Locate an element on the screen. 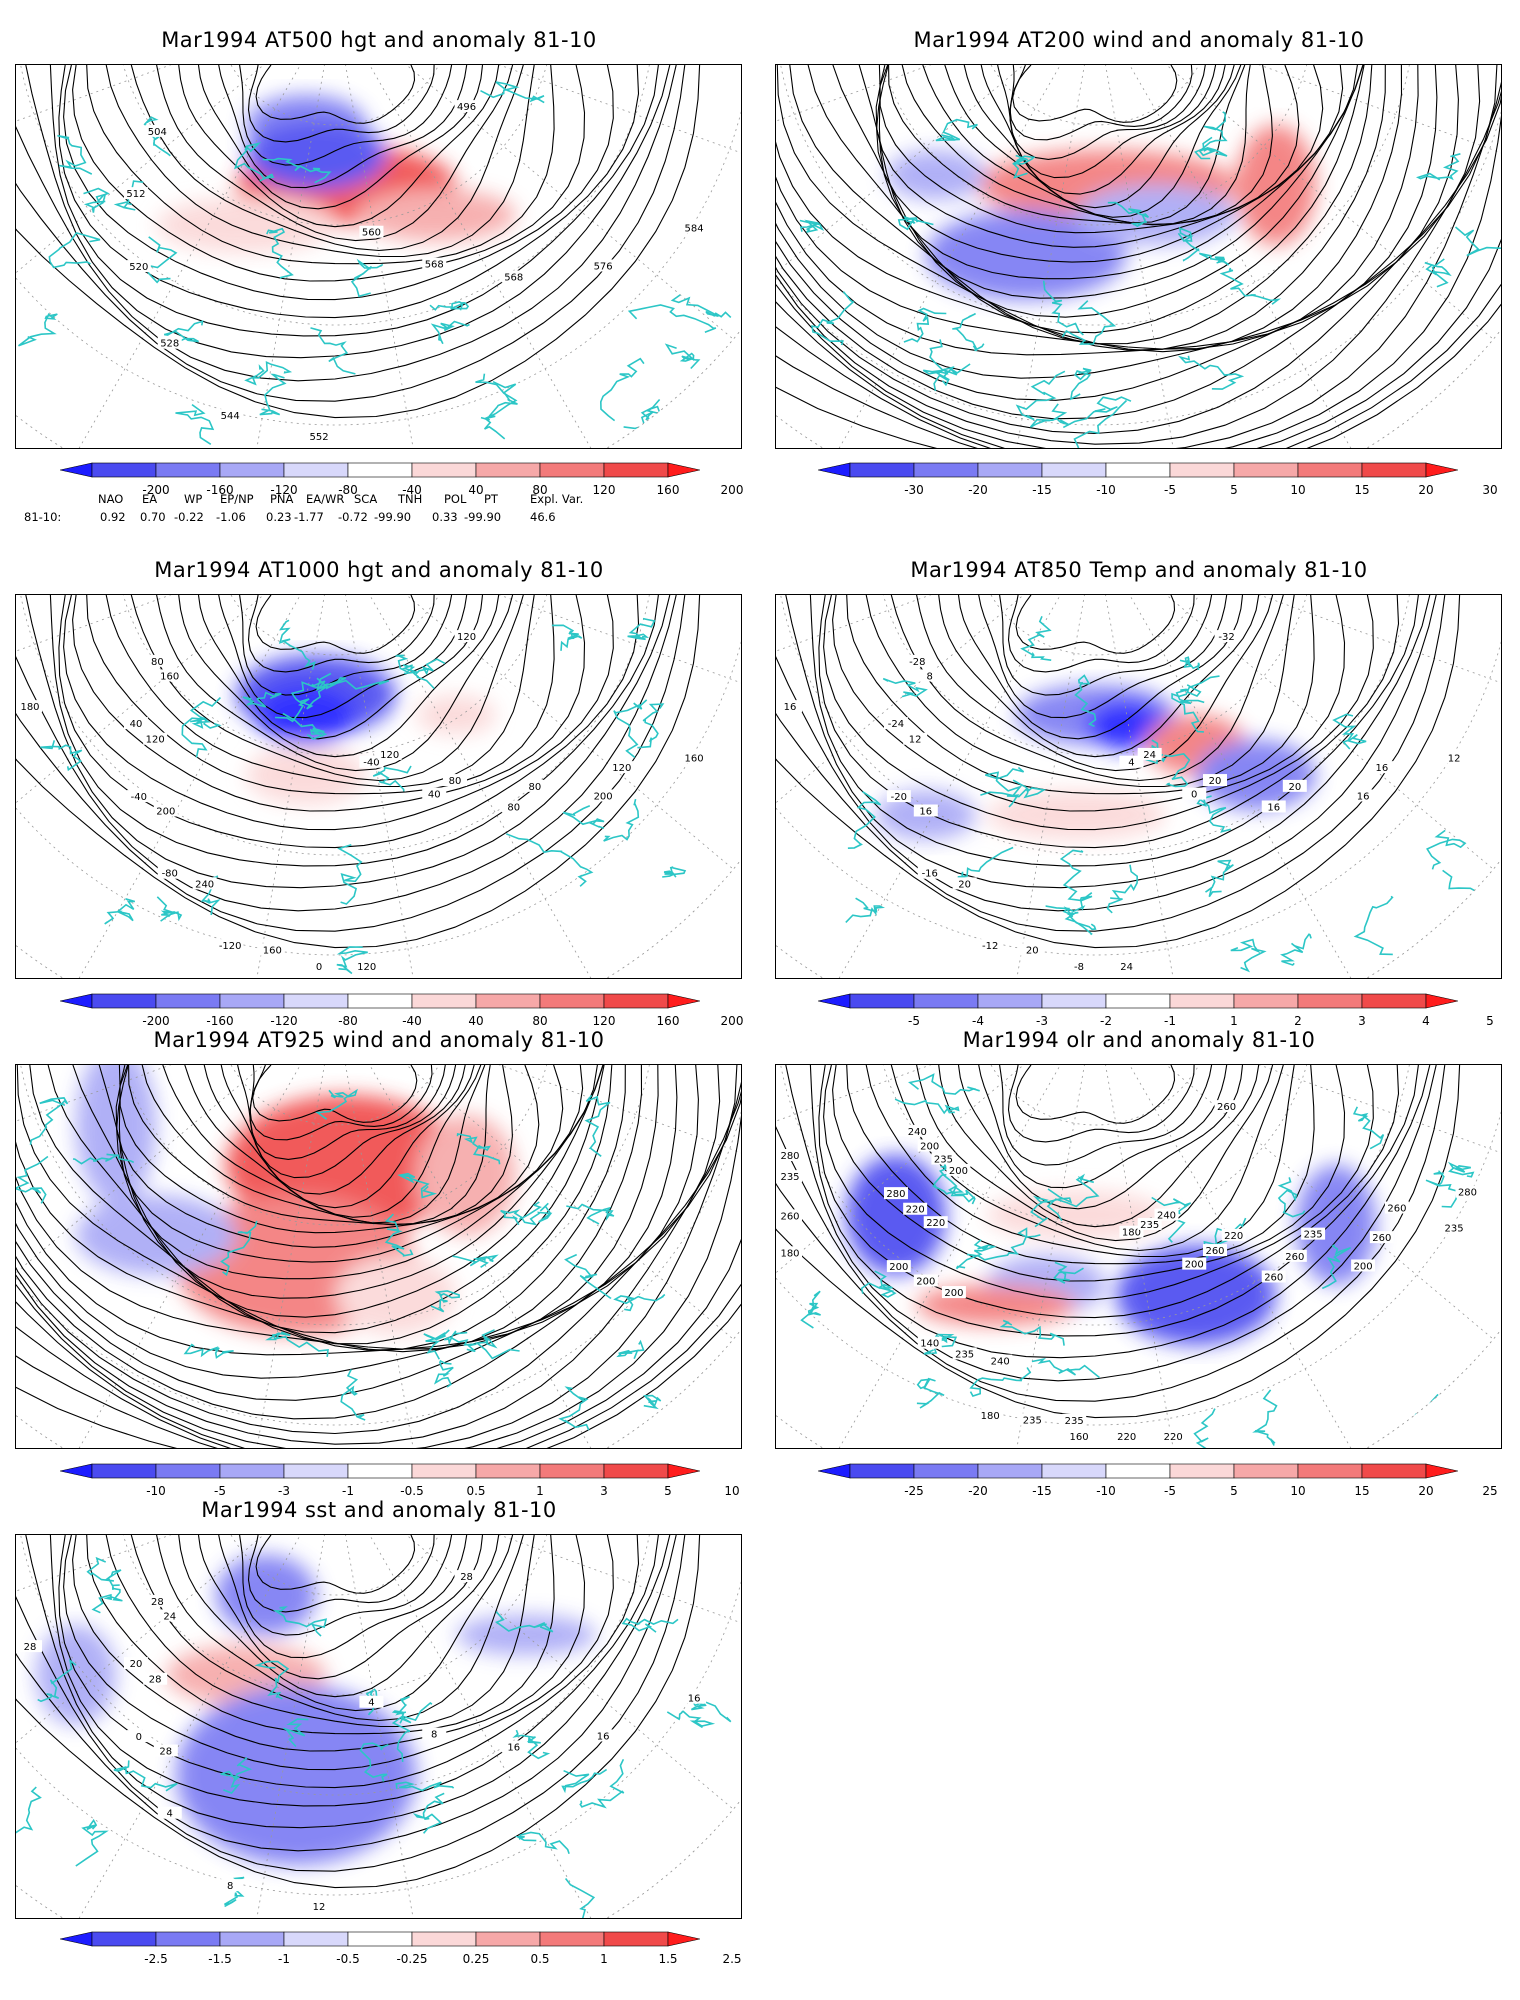  contour-label: 220 is located at coordinates (935, 1223).